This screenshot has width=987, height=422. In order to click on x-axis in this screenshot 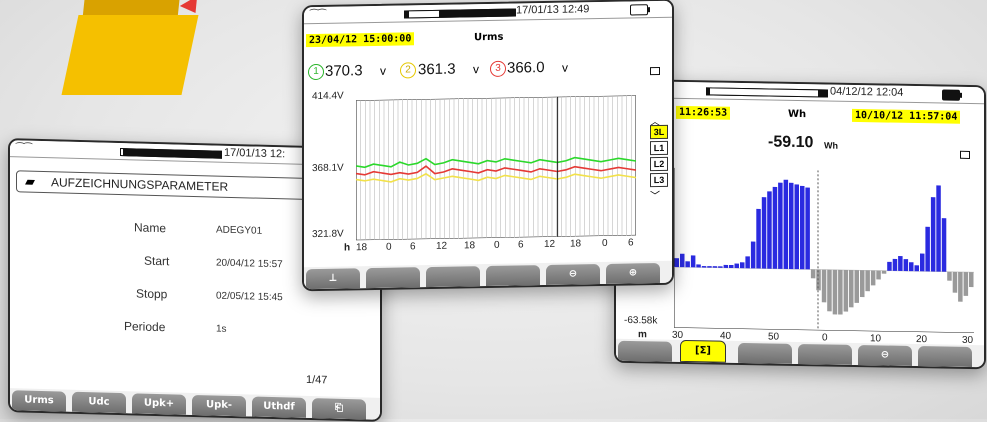, I will do `click(824, 330)`.